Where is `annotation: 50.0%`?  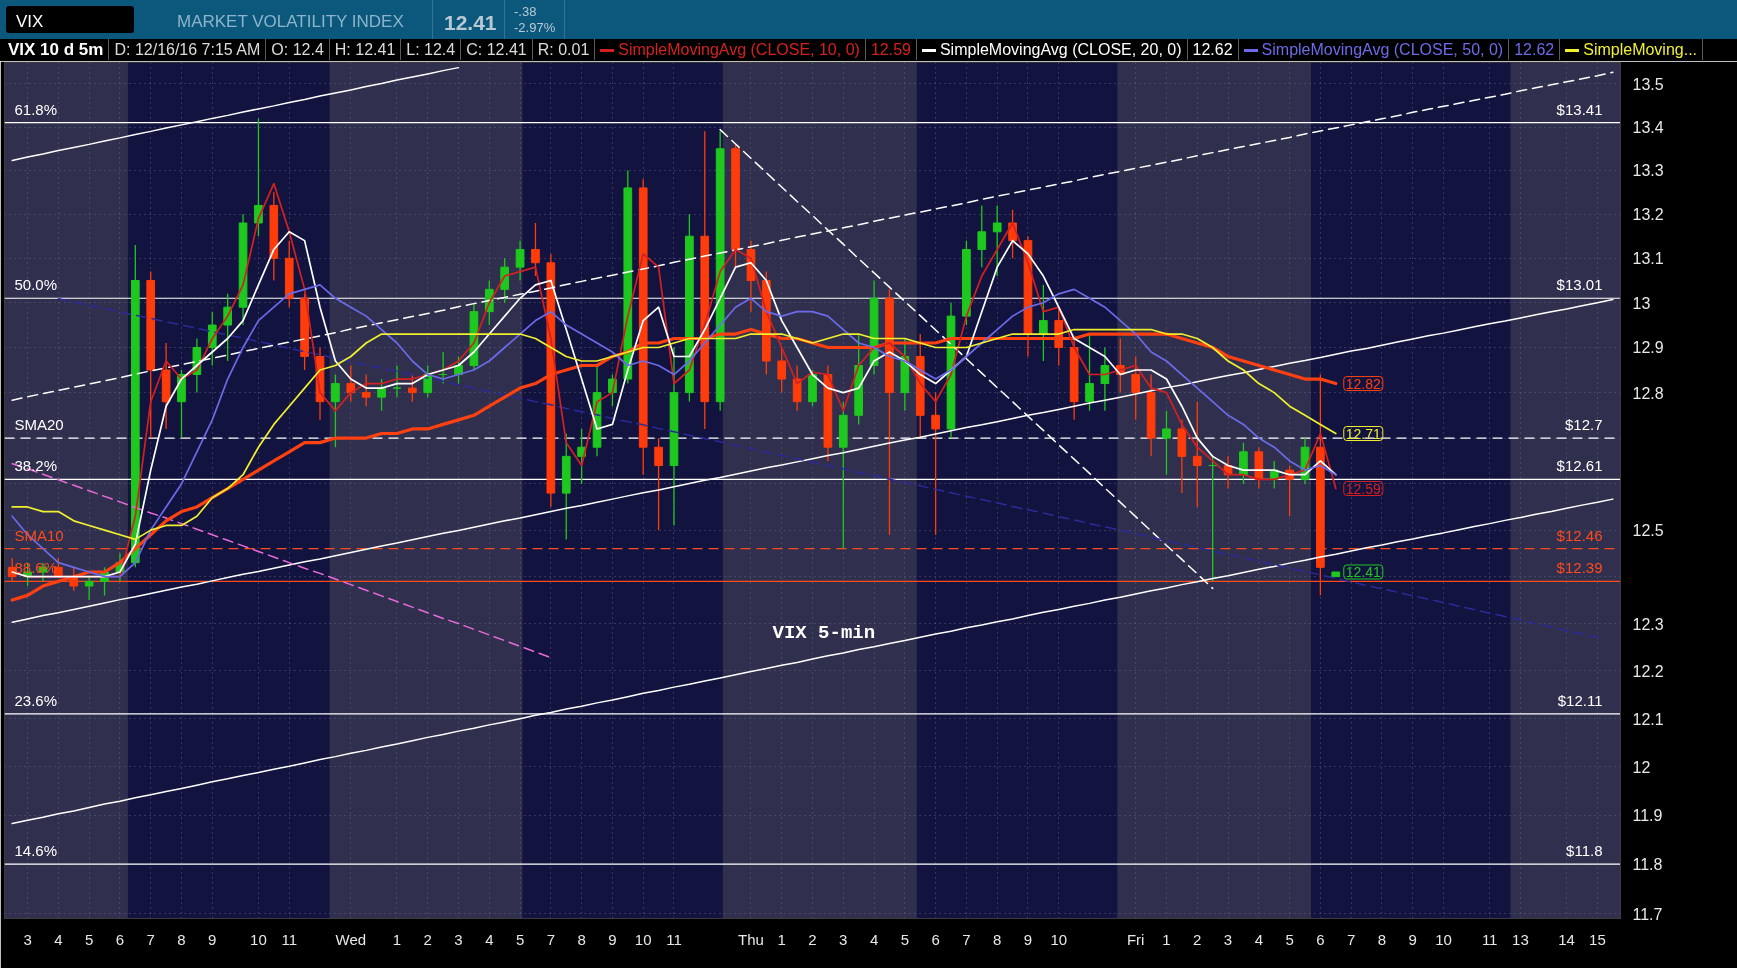 annotation: 50.0% is located at coordinates (36, 285).